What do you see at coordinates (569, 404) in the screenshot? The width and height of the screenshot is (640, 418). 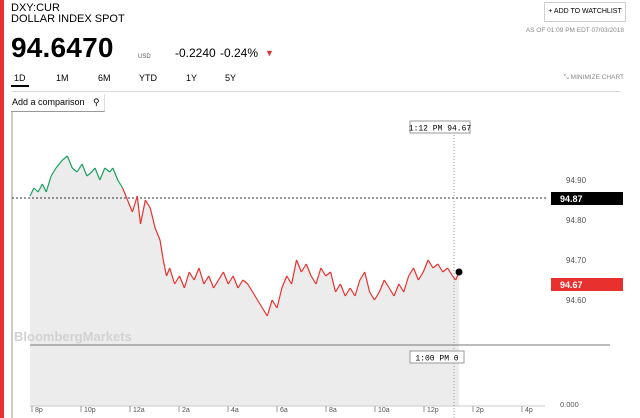 I see `volume-zero-label: 0.000` at bounding box center [569, 404].